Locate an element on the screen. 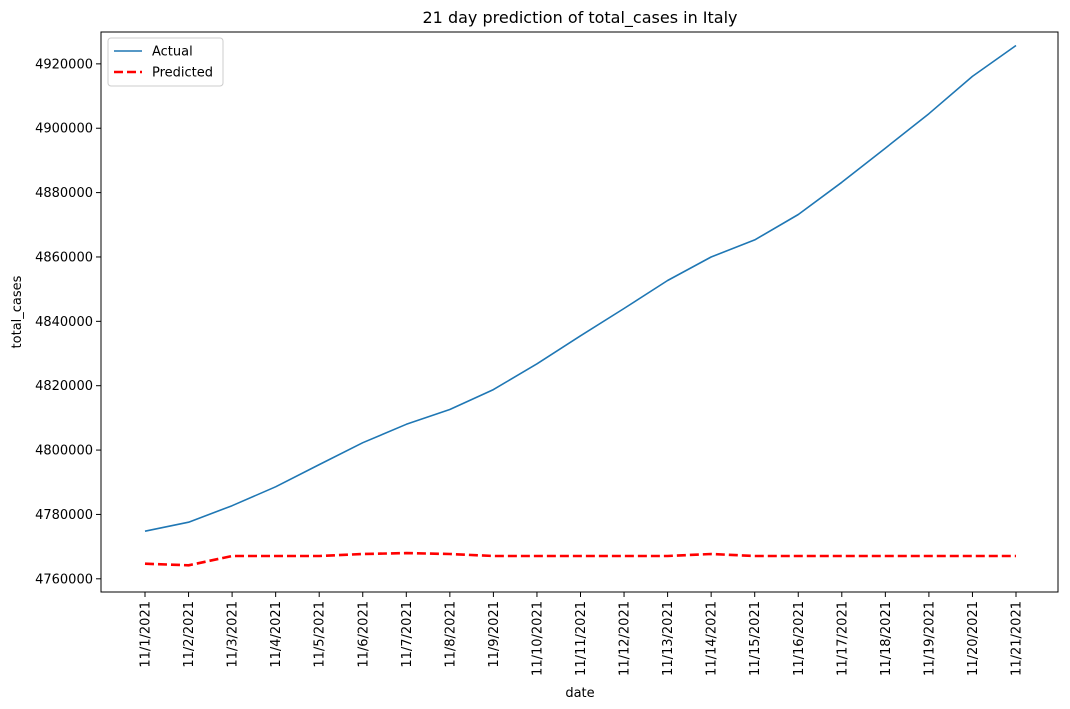  y-axis-label: total_cases is located at coordinates (17, 311).